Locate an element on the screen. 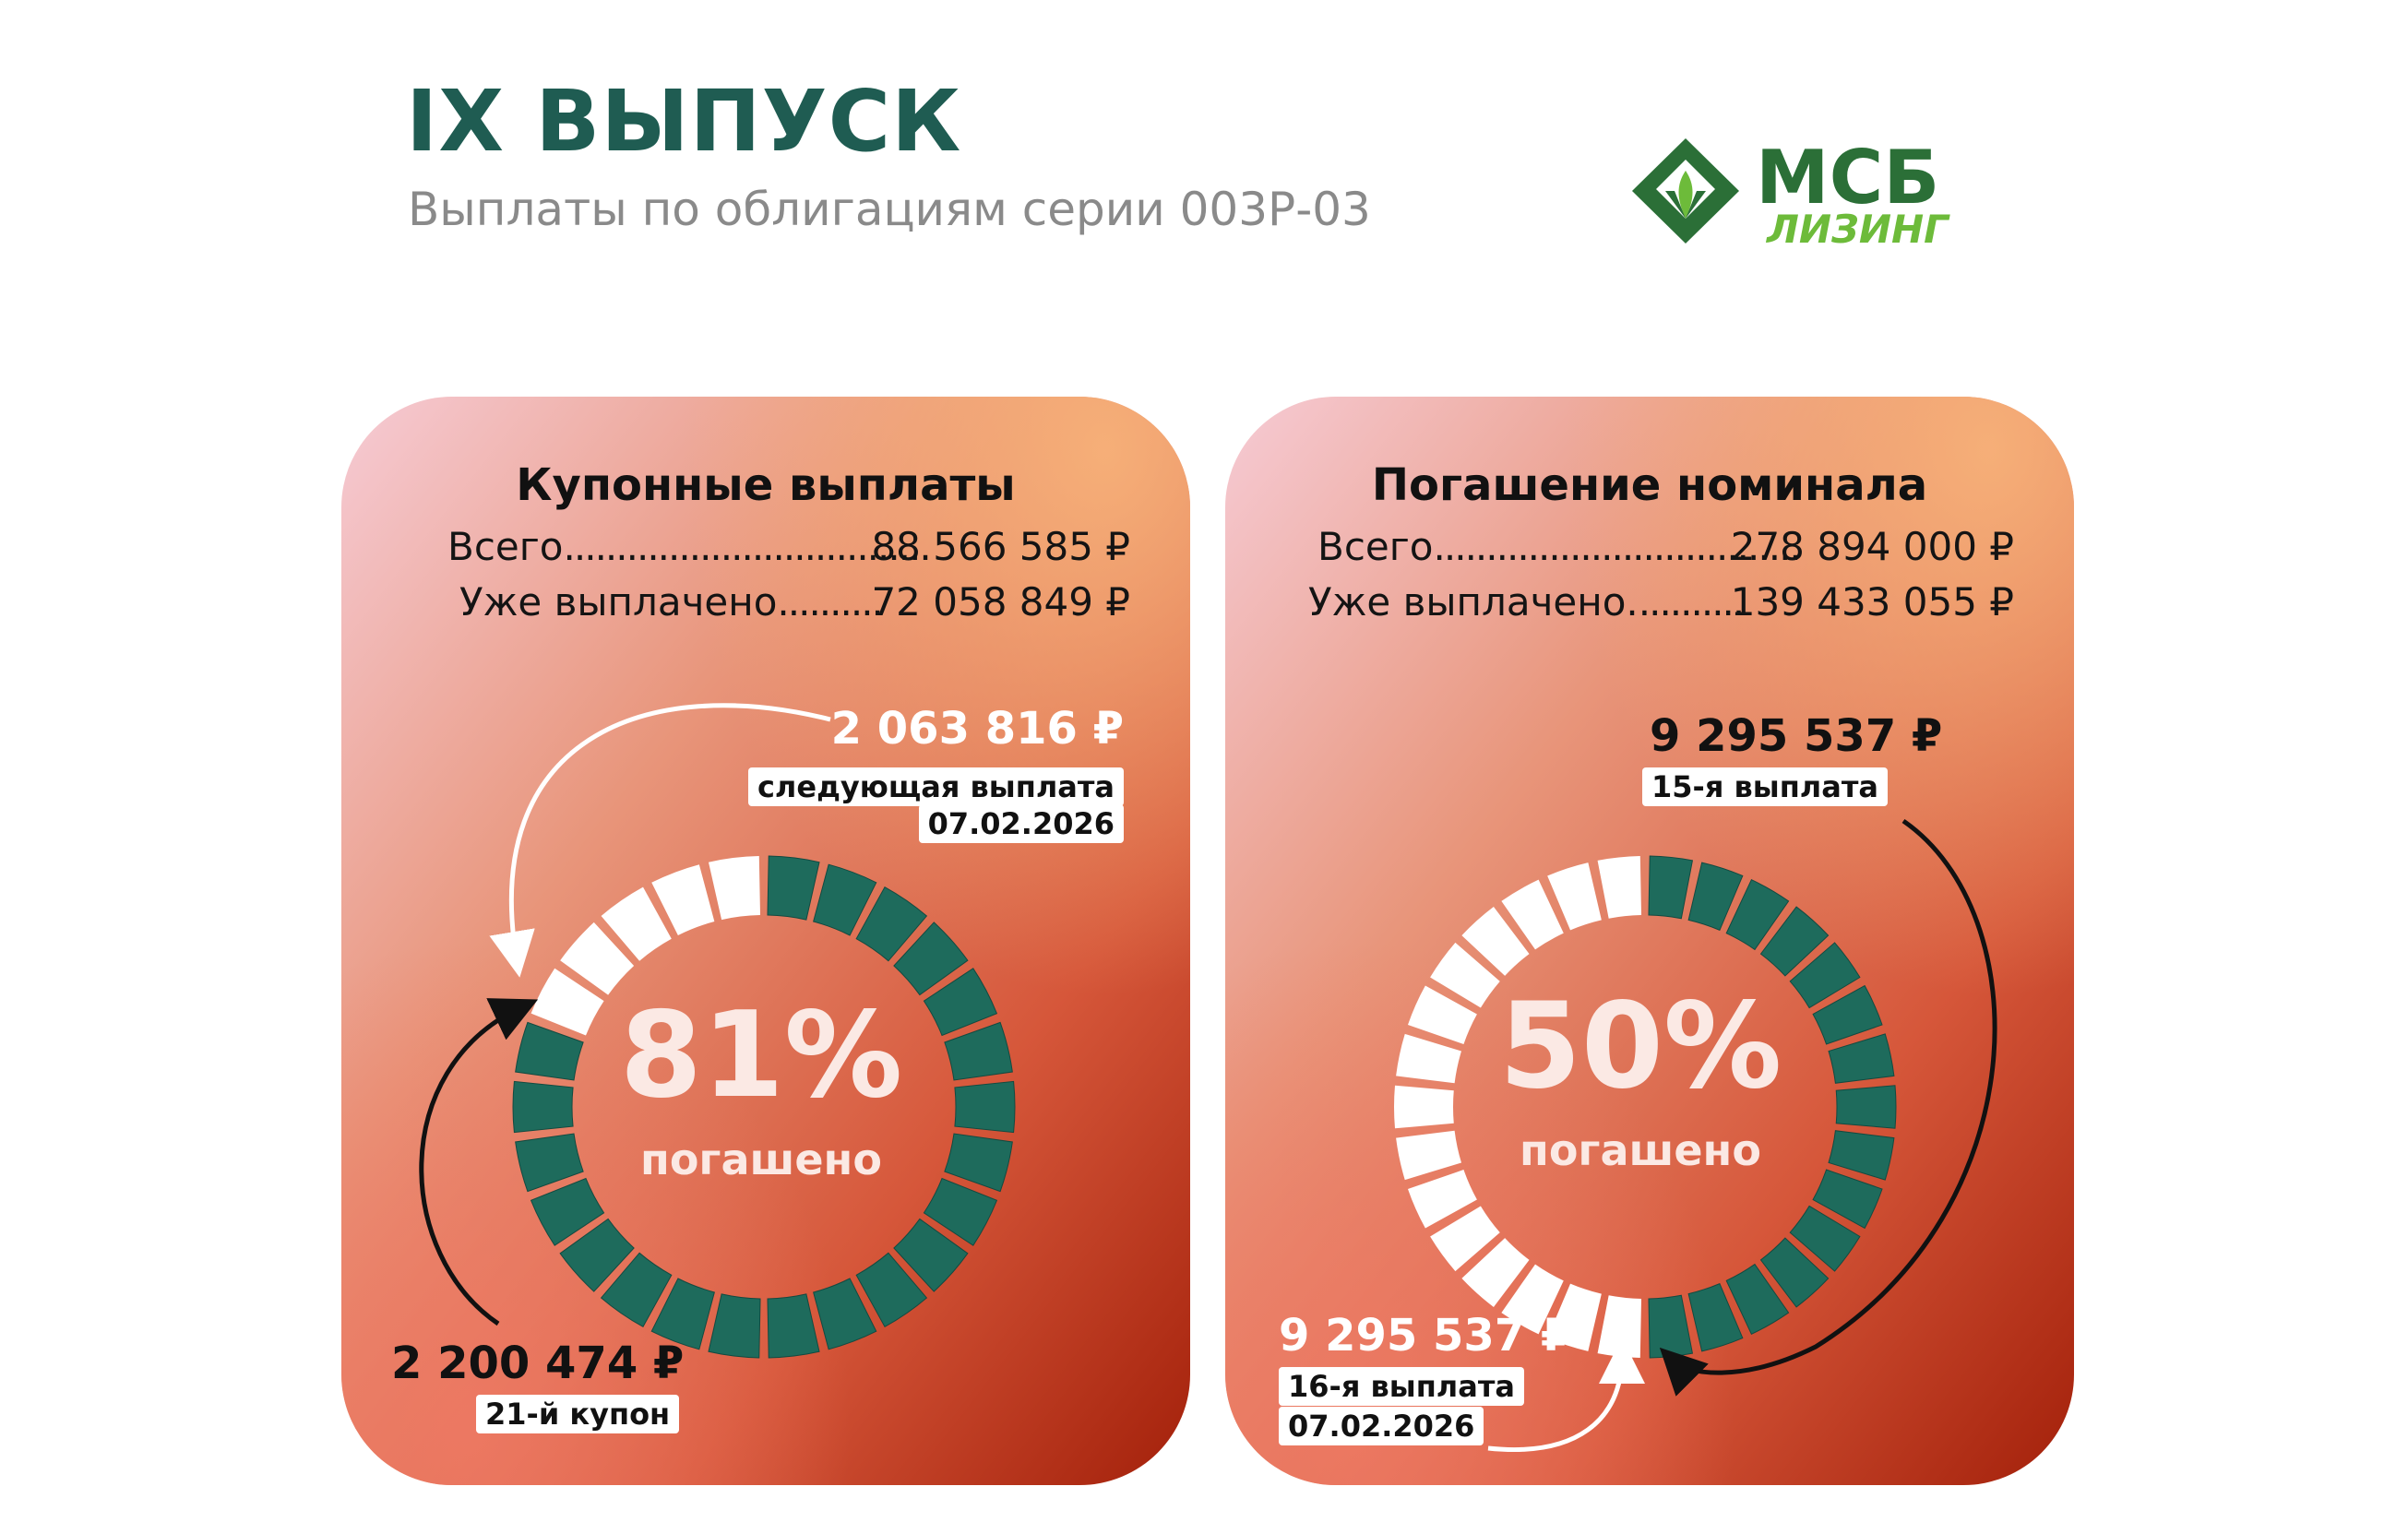  nominal-title: Погашение номинала is located at coordinates (1649, 485).